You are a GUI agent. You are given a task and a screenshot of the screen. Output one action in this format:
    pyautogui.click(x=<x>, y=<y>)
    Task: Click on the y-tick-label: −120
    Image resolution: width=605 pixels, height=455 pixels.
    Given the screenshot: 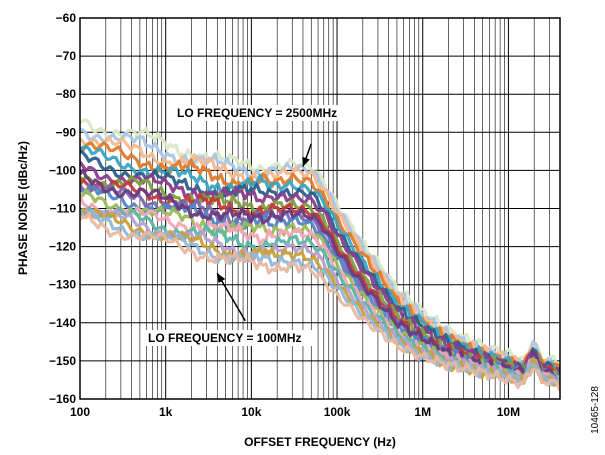 What is the action you would take?
    pyautogui.click(x=62, y=247)
    